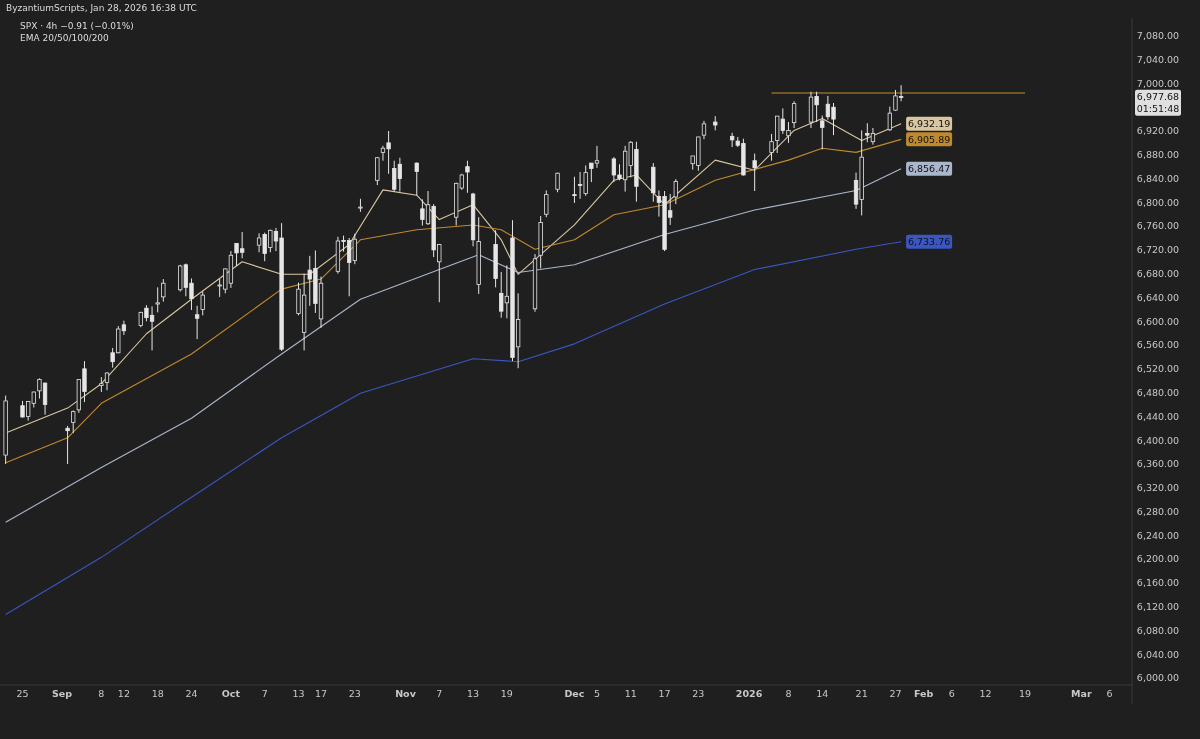 The height and width of the screenshot is (739, 1200). I want to click on y-tick-label: 6,120.00, so click(1158, 607).